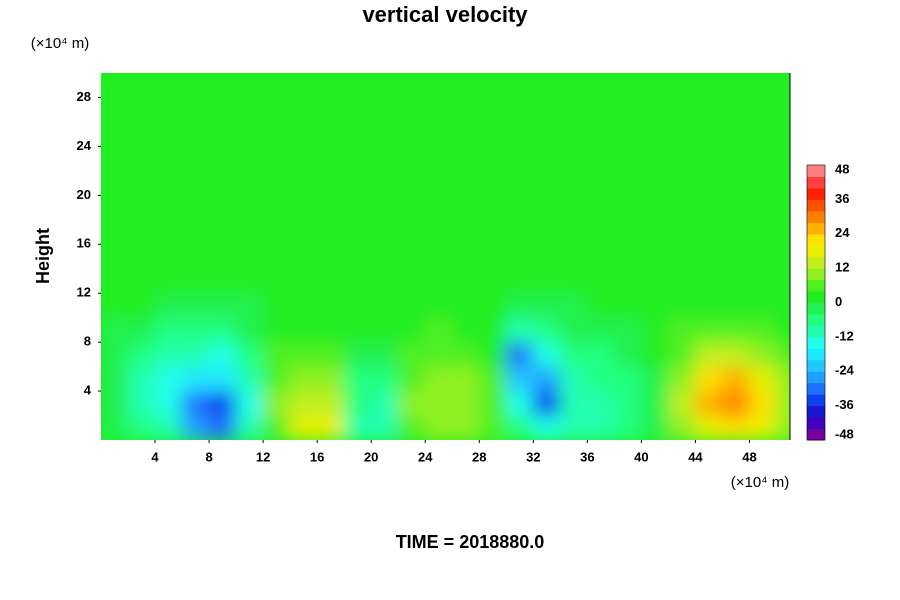 The image size is (900, 600). I want to click on y-tick-label: 24, so click(84, 145).